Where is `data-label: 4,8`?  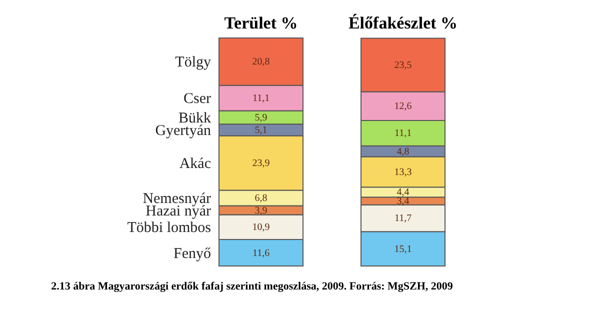 data-label: 4,8 is located at coordinates (403, 152).